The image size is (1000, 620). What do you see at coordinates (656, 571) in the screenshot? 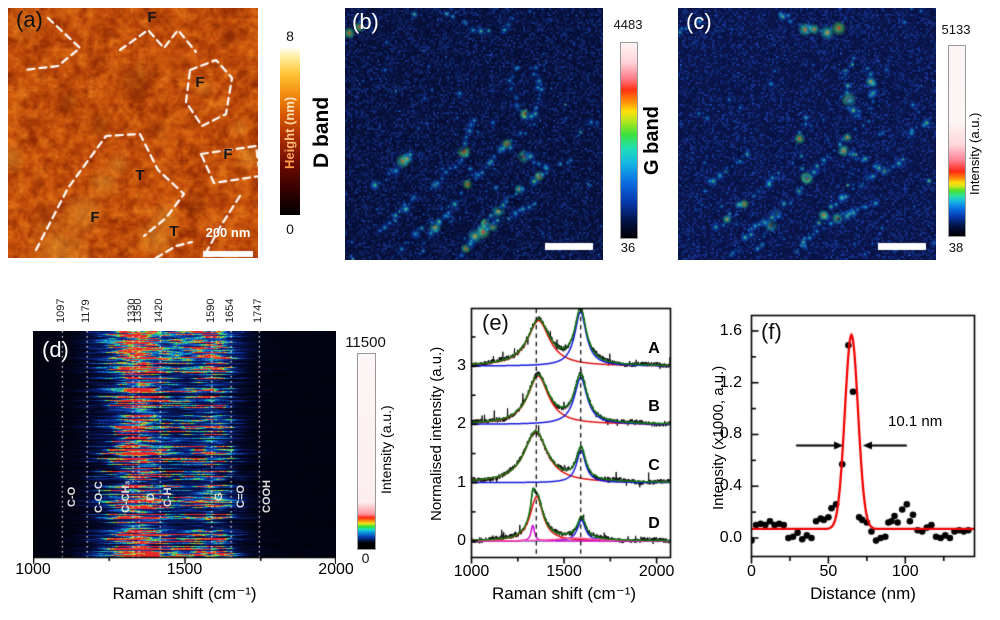
I see `e-xtick-2000: 2000` at bounding box center [656, 571].